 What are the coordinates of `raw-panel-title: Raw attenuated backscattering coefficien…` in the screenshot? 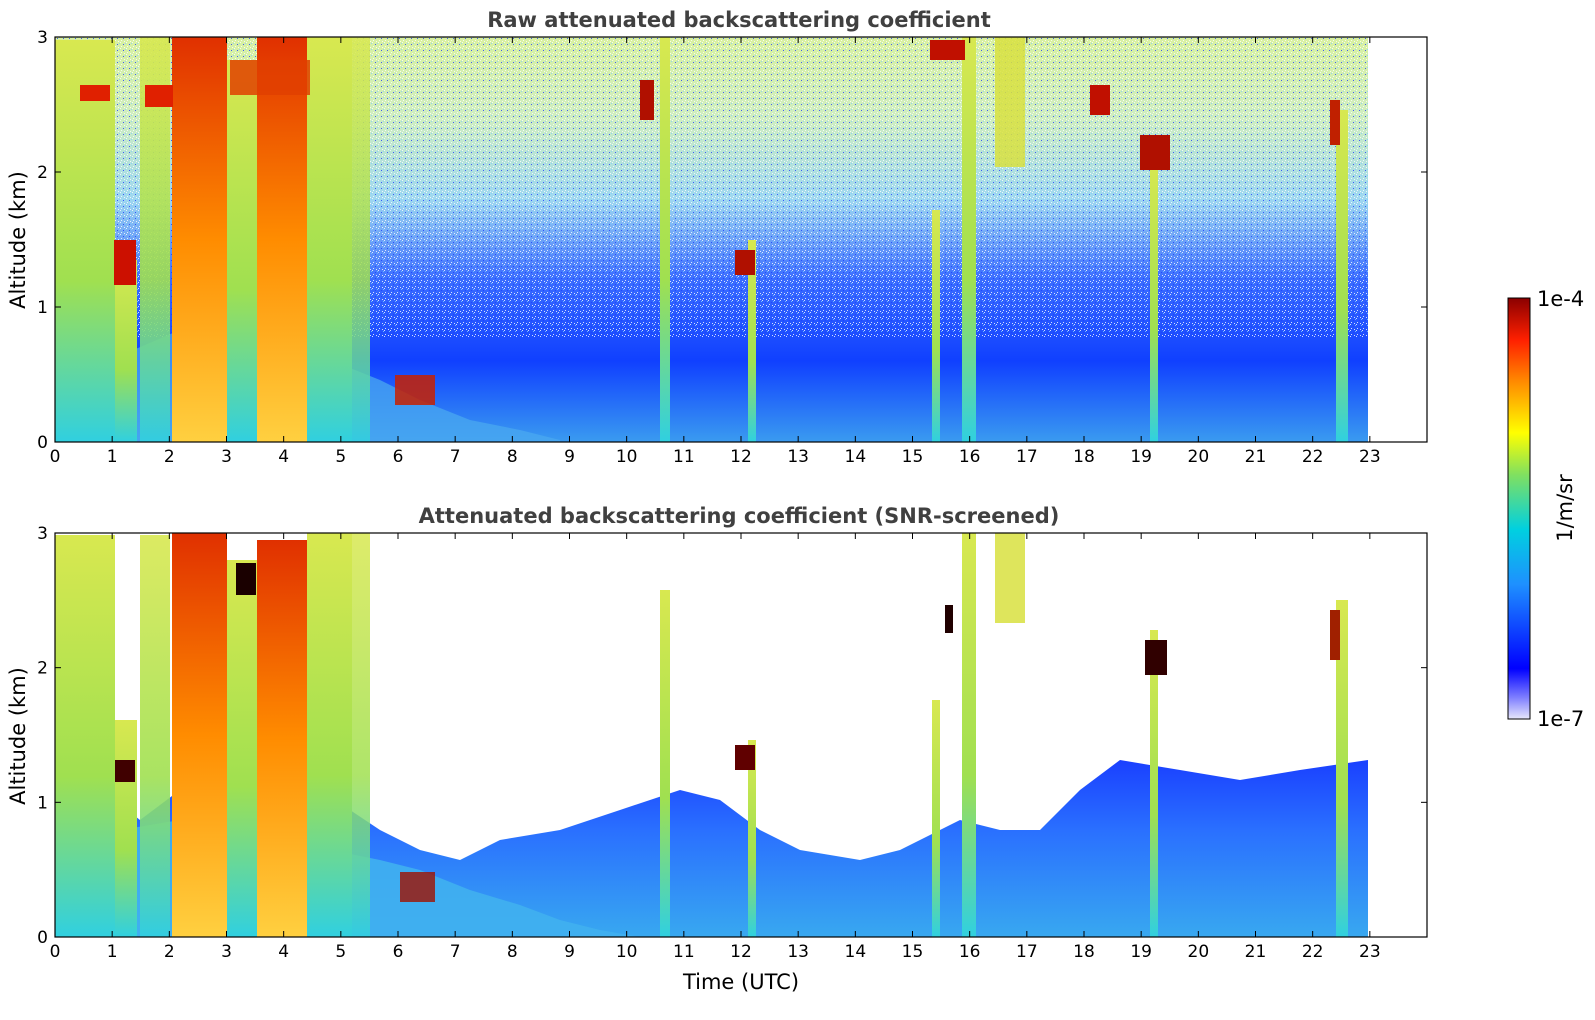 It's located at (739, 20).